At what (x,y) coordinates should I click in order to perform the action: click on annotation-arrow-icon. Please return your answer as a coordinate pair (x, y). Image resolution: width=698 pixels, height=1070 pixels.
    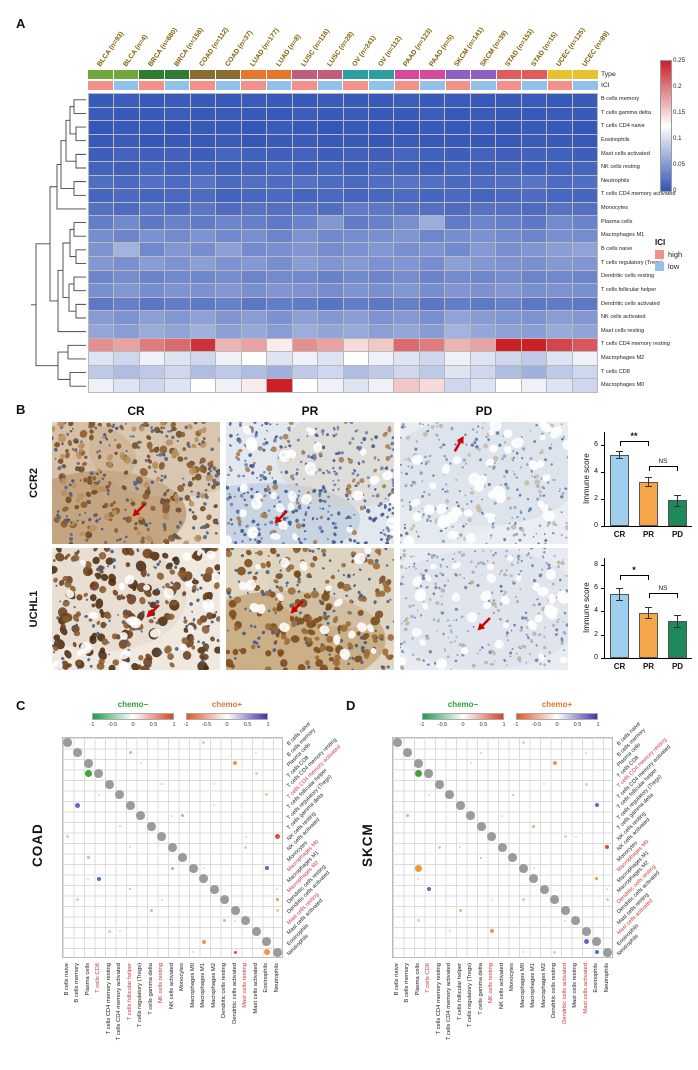
    Looking at the image, I should click on (153, 611).